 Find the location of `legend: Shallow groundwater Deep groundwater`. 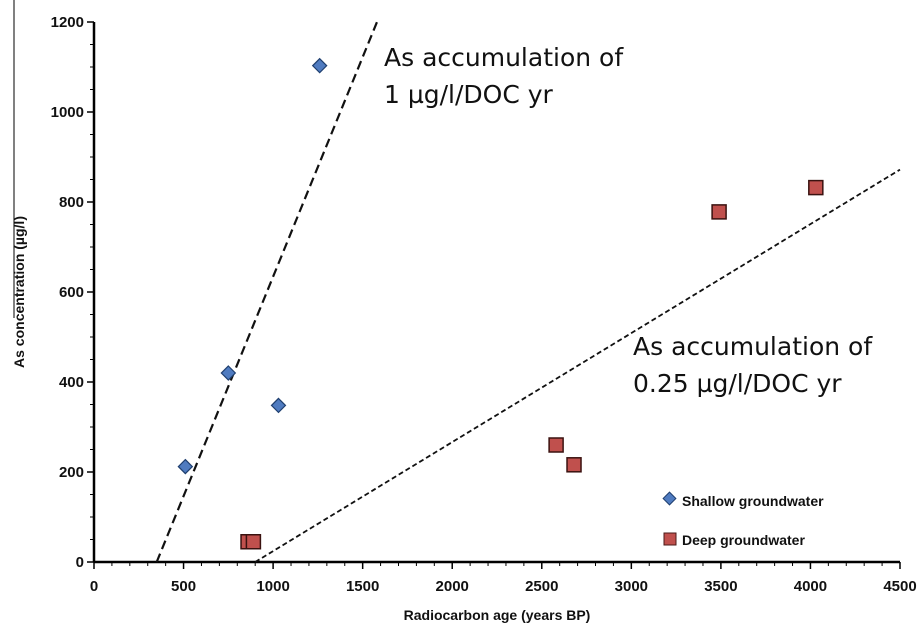

legend: Shallow groundwater Deep groundwater is located at coordinates (743, 519).